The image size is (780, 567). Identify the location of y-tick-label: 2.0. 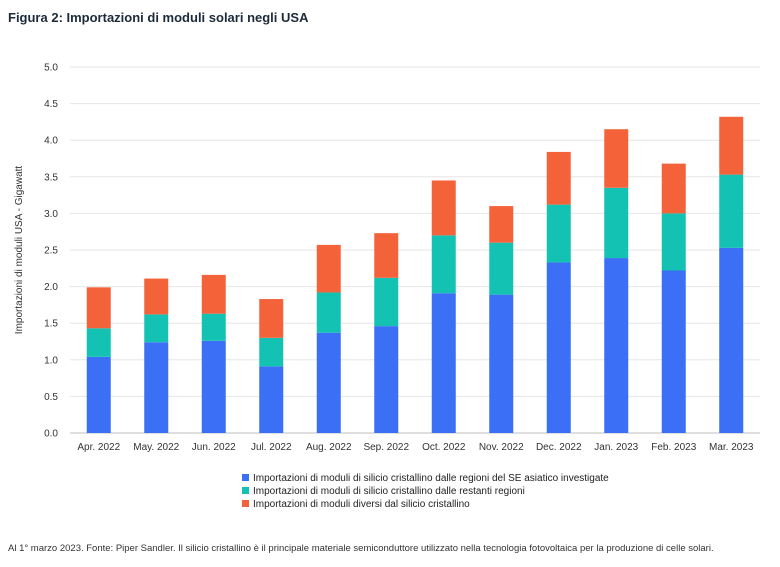
(51, 287).